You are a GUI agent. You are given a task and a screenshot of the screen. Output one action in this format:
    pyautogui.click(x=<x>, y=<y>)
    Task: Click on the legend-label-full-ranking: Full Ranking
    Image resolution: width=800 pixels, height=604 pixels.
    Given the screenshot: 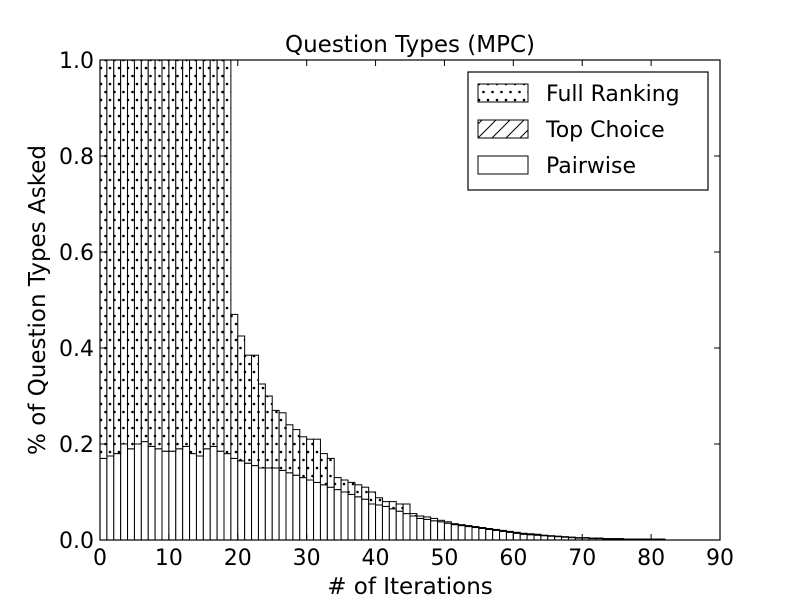 What is the action you would take?
    pyautogui.click(x=613, y=94)
    